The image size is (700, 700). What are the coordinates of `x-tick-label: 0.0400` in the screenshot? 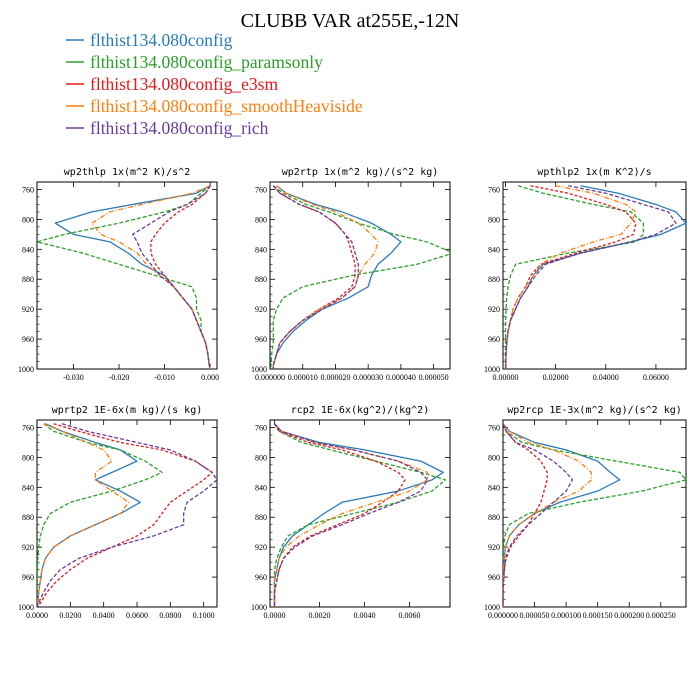 It's located at (104, 615).